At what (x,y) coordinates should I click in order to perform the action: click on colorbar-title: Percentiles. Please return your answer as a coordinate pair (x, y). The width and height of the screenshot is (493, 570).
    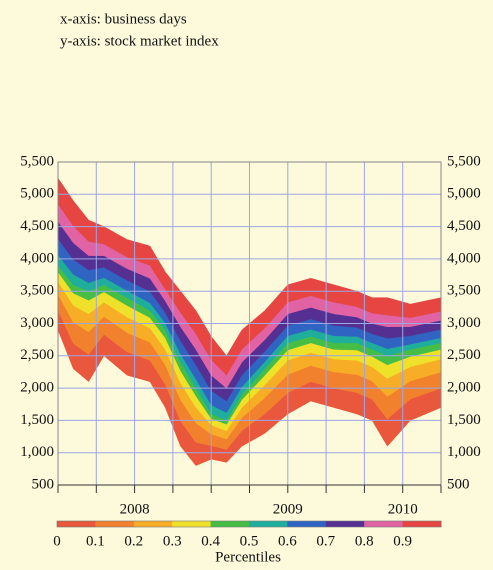
    Looking at the image, I should click on (248, 557).